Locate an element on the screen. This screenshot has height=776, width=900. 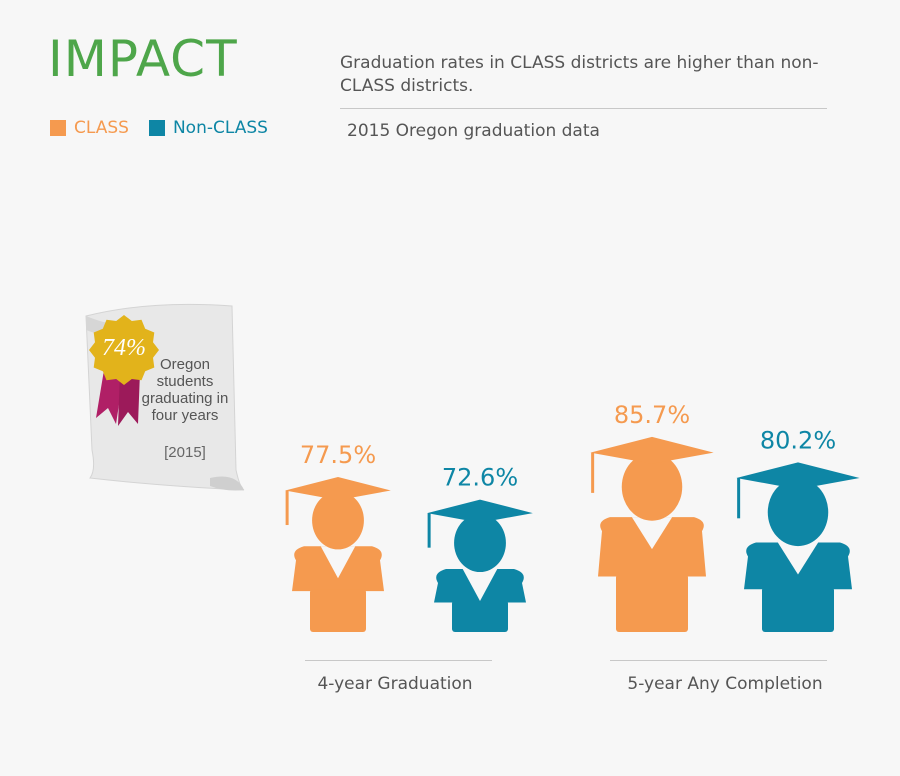
graduate-figure-nonclass-4year is located at coordinates (480, 565).